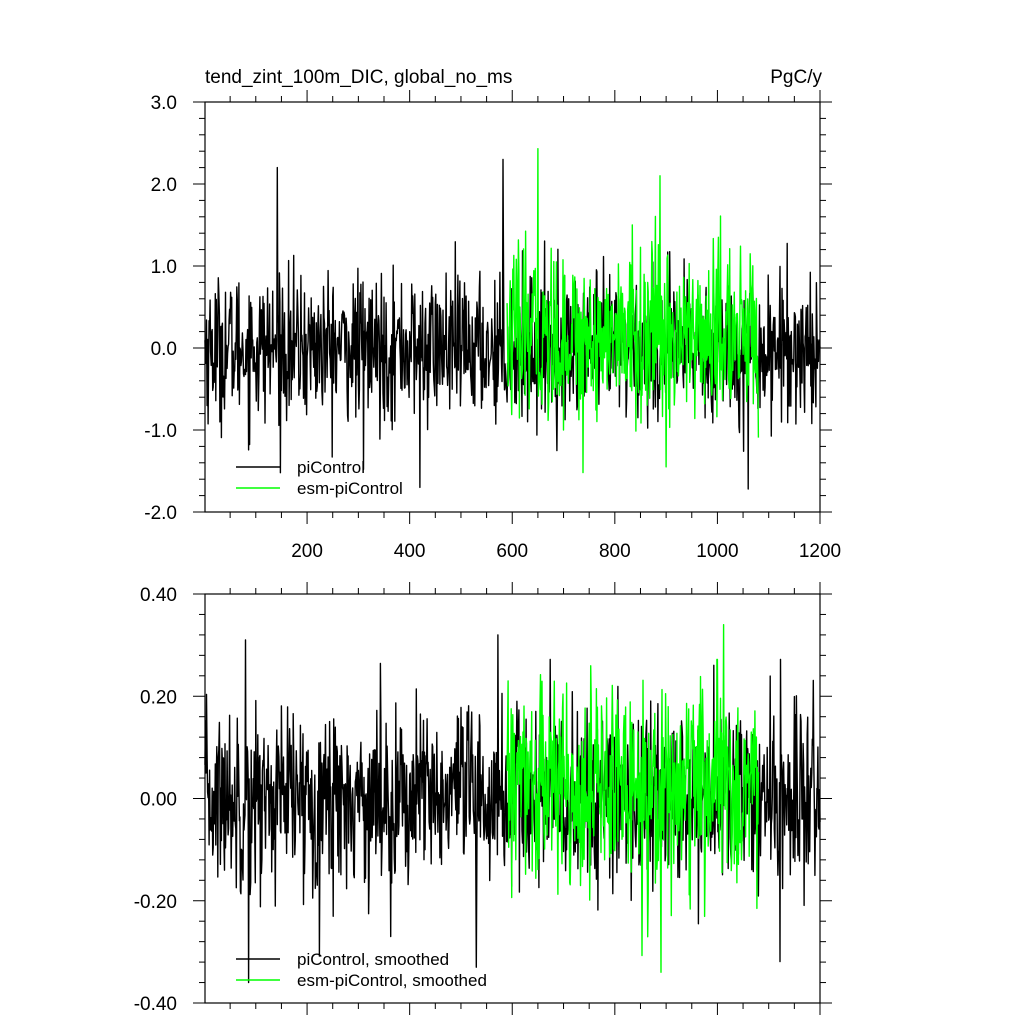  I want to click on y-tick-label: -2.0, so click(160, 513).